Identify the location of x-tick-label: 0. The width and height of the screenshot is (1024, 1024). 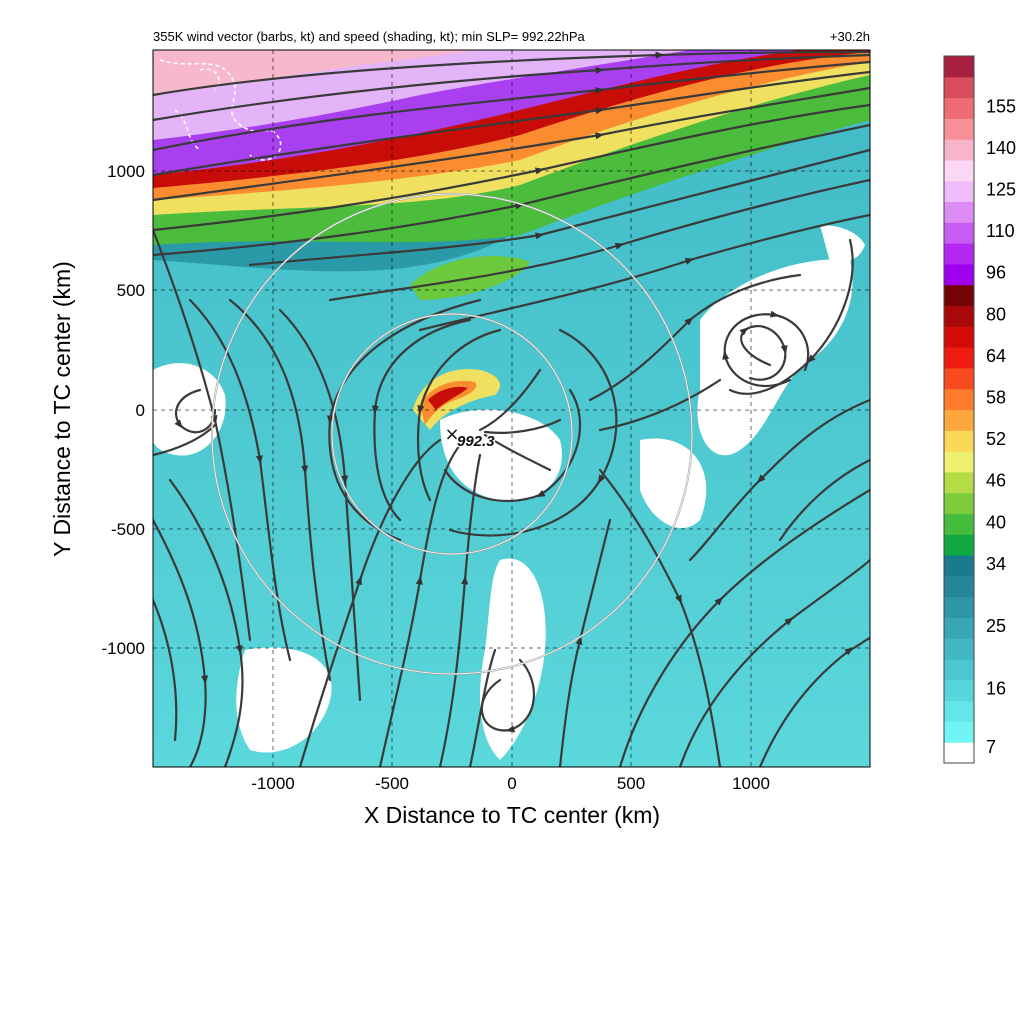
(511, 783).